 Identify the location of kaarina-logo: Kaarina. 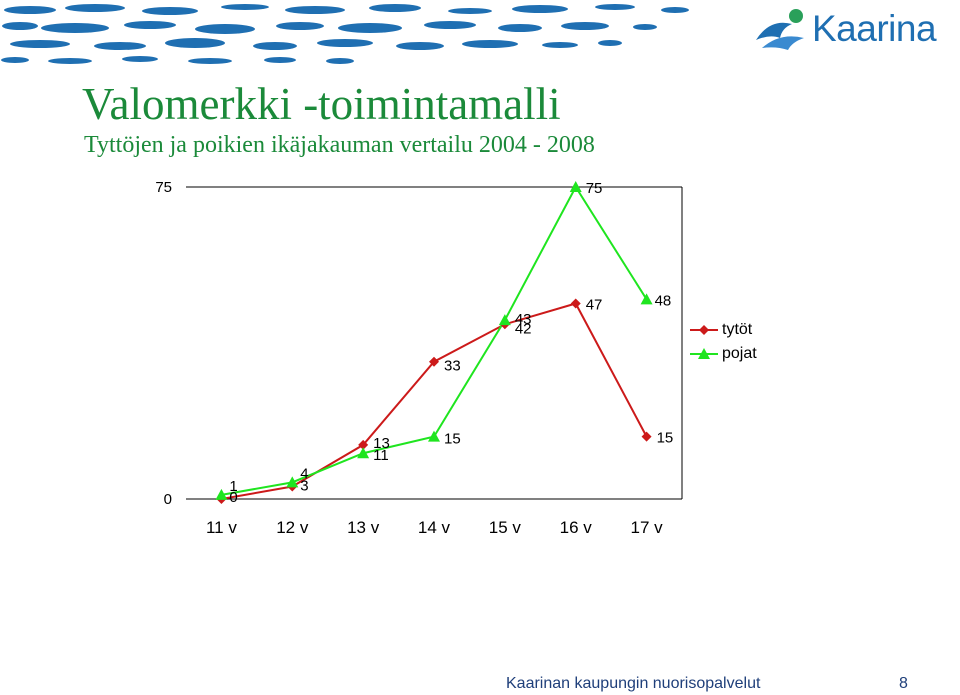
(856, 28).